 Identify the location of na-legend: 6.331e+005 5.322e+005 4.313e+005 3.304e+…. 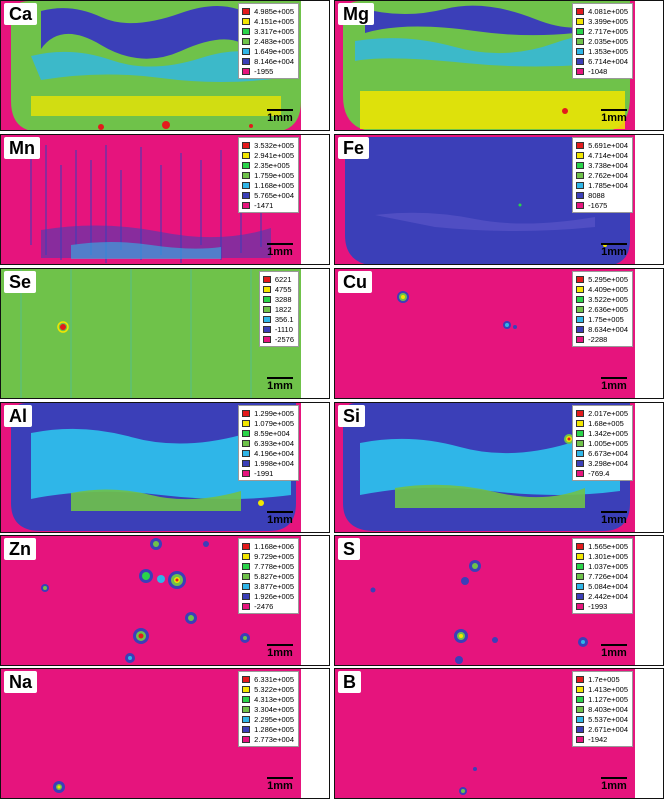
(268, 709).